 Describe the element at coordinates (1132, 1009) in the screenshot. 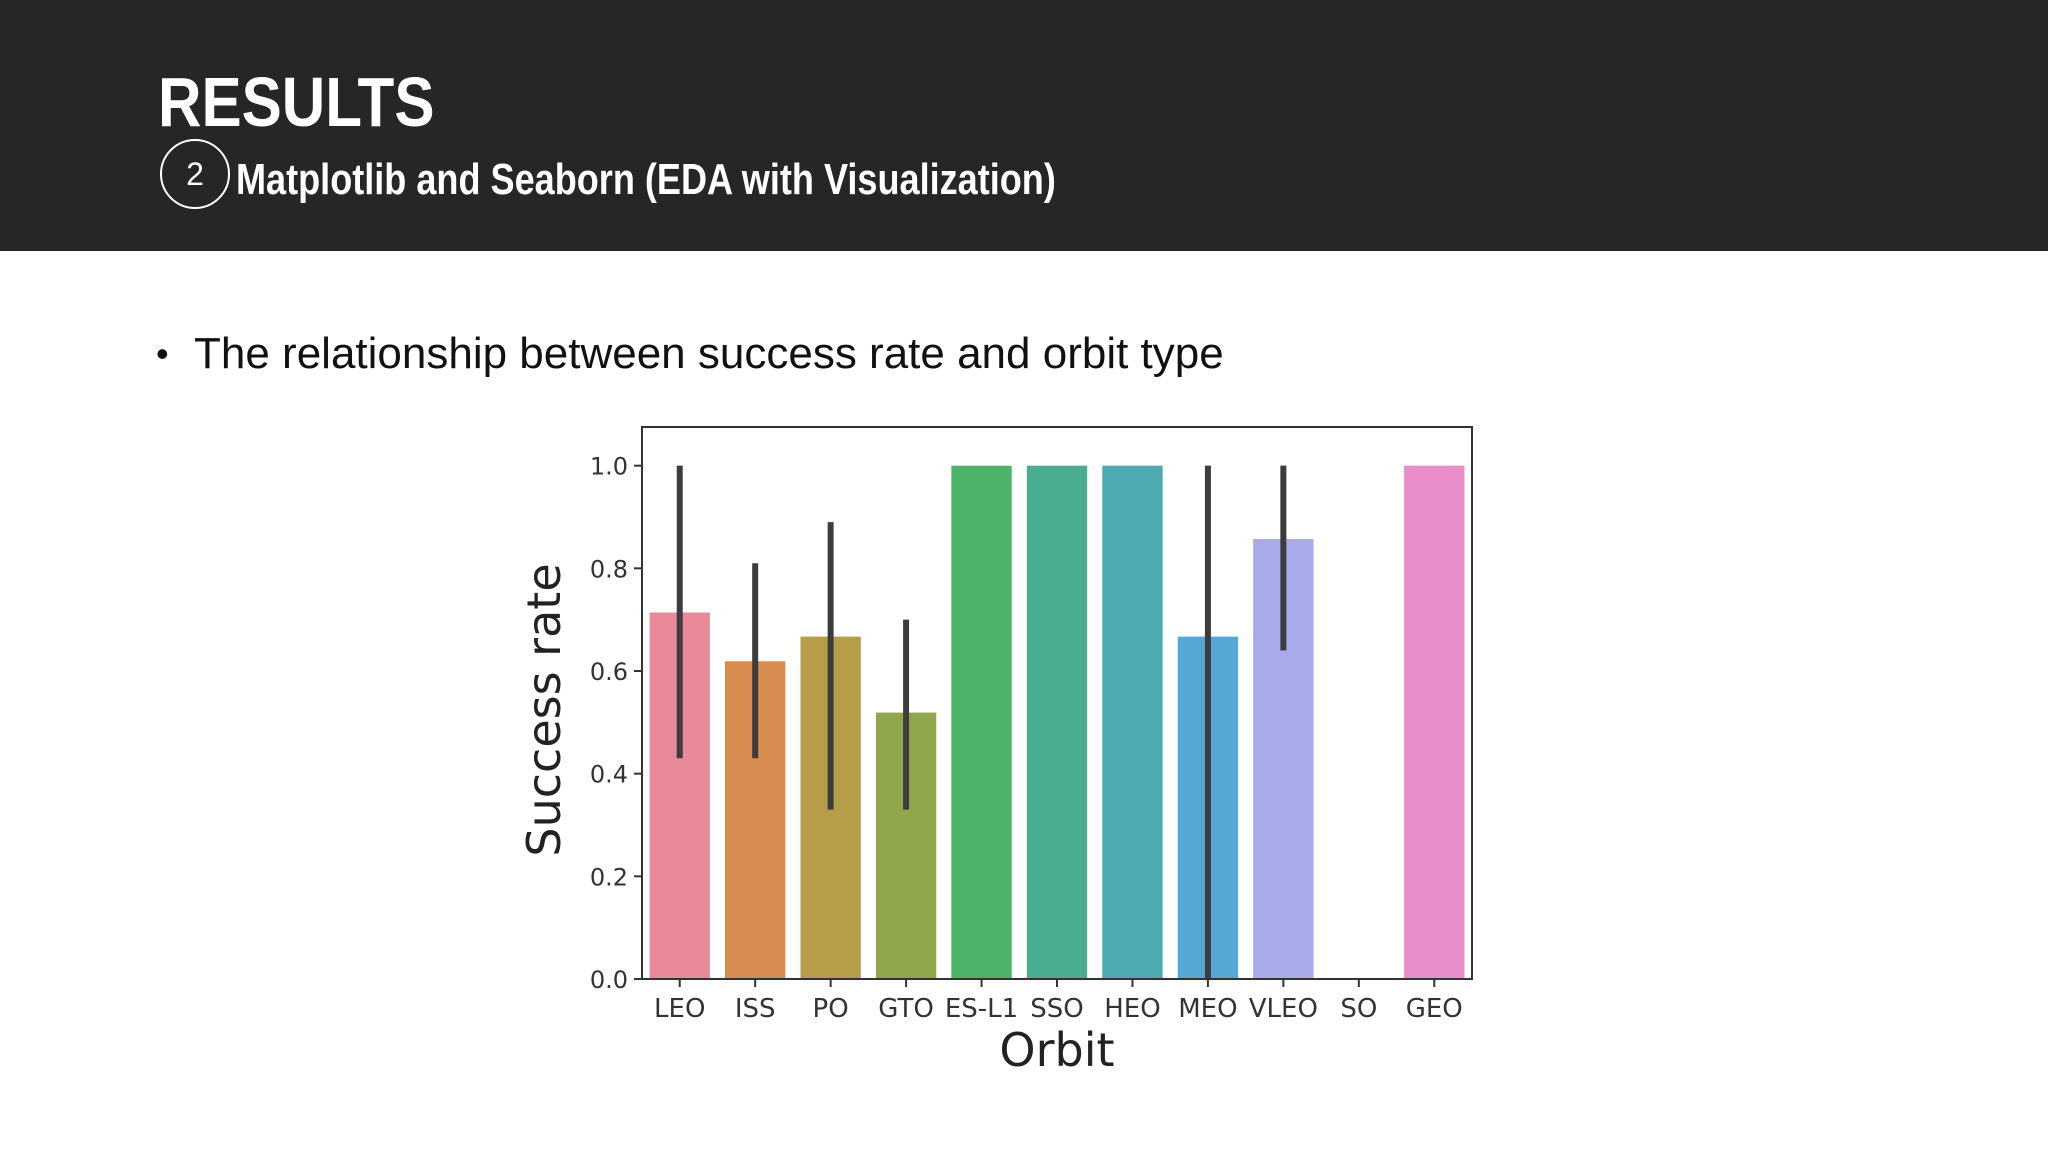

I see `x-tick-label: HEO` at that location.